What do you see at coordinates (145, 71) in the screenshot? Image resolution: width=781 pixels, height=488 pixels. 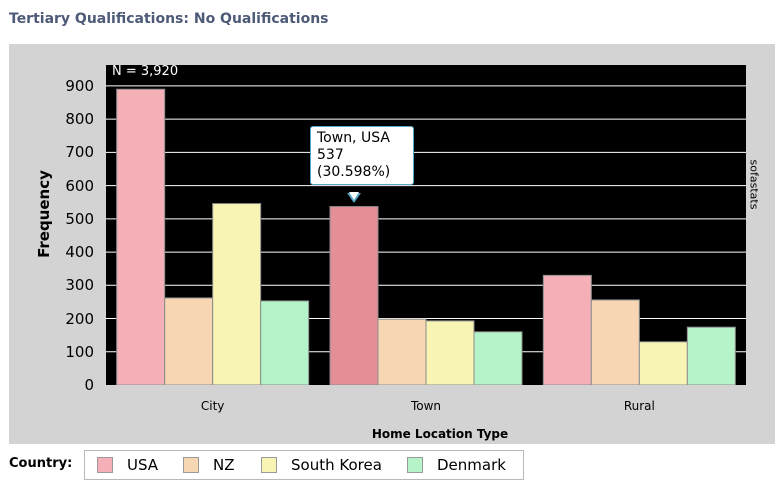 I see `sample-size-label: N = 3,920` at bounding box center [145, 71].